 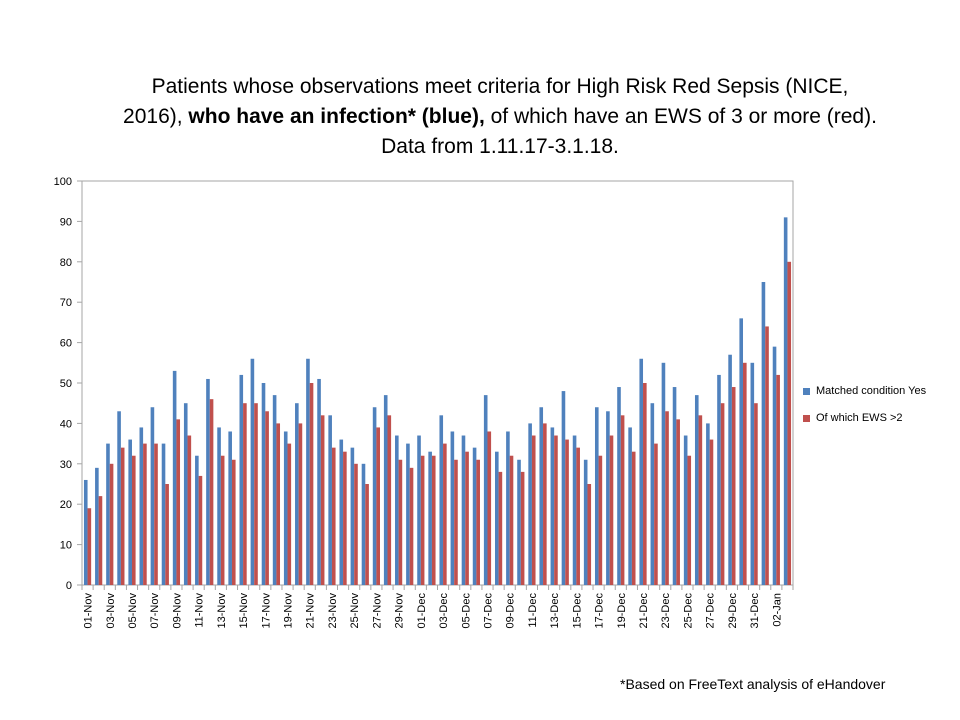 What do you see at coordinates (66, 263) in the screenshot?
I see `y-tick-label: 80` at bounding box center [66, 263].